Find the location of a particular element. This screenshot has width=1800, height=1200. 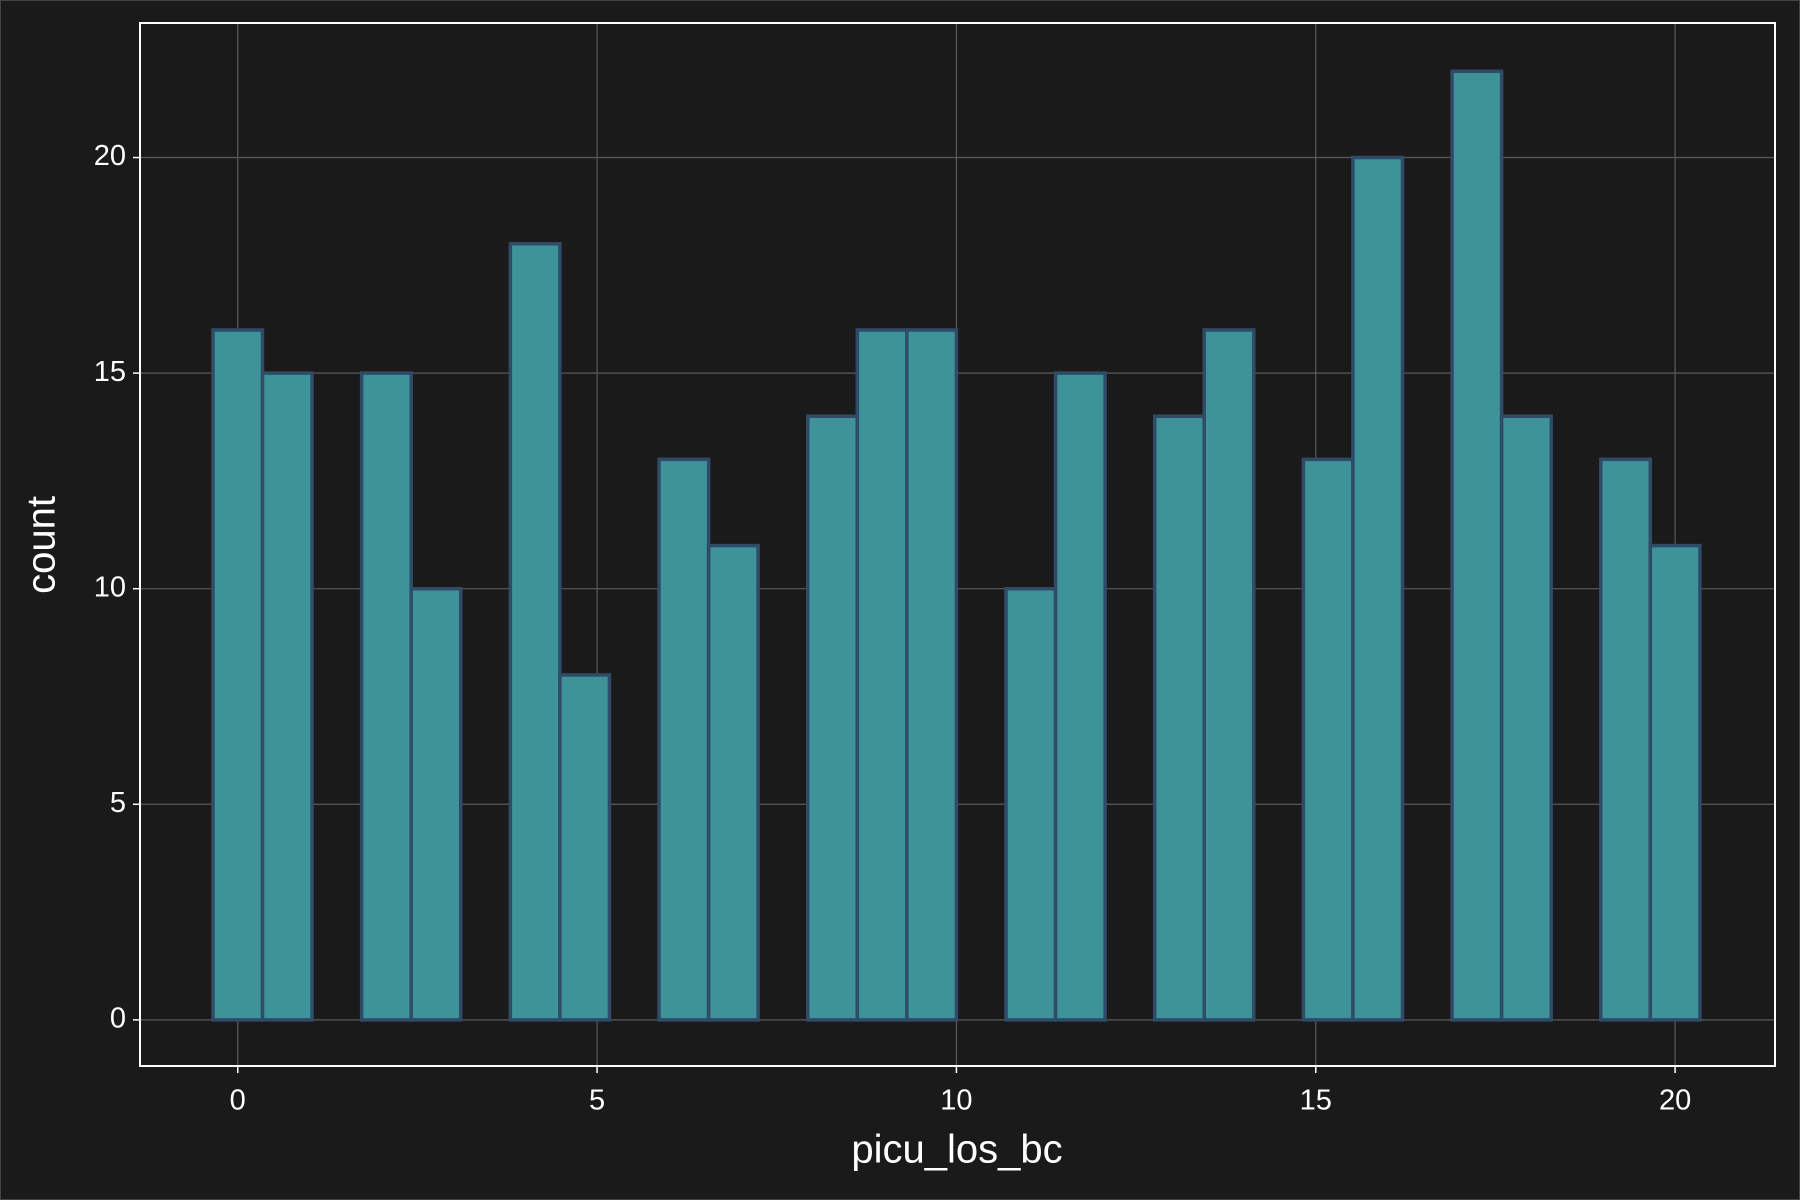

x-tick-label: 0 is located at coordinates (238, 1101).